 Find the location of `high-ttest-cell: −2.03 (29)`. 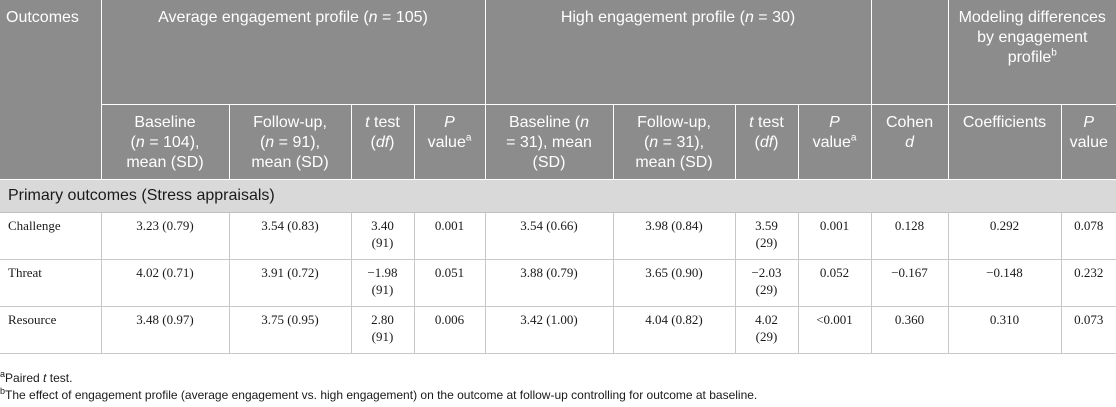

high-ttest-cell: −2.03 (29) is located at coordinates (766, 283).